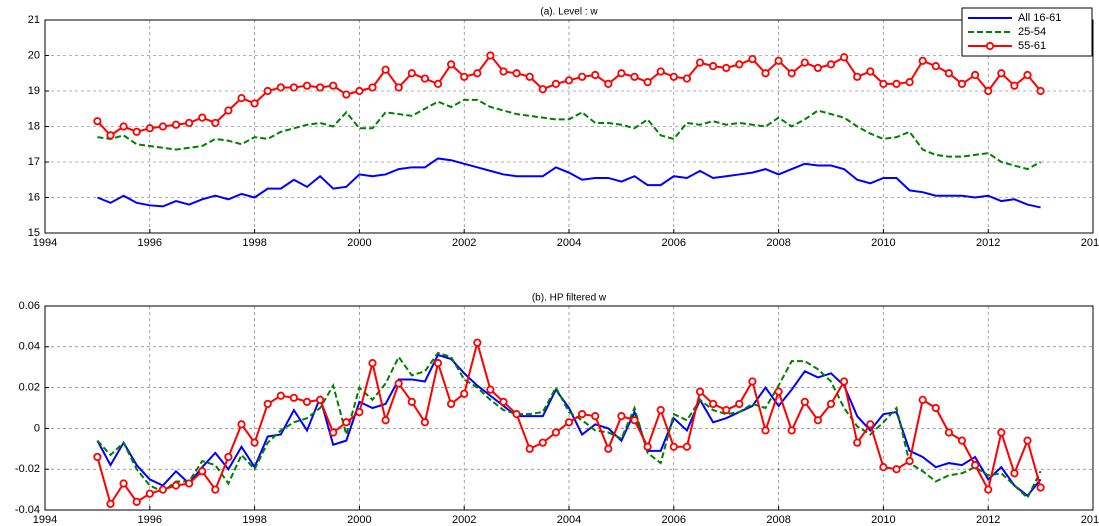 Image resolution: width=1099 pixels, height=526 pixels. Describe the element at coordinates (34, 20) in the screenshot. I see `y-tick-label: 21` at that location.